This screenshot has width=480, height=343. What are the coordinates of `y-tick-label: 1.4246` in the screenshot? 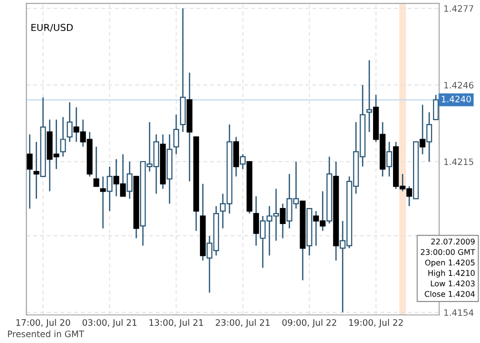 It's located at (459, 85).